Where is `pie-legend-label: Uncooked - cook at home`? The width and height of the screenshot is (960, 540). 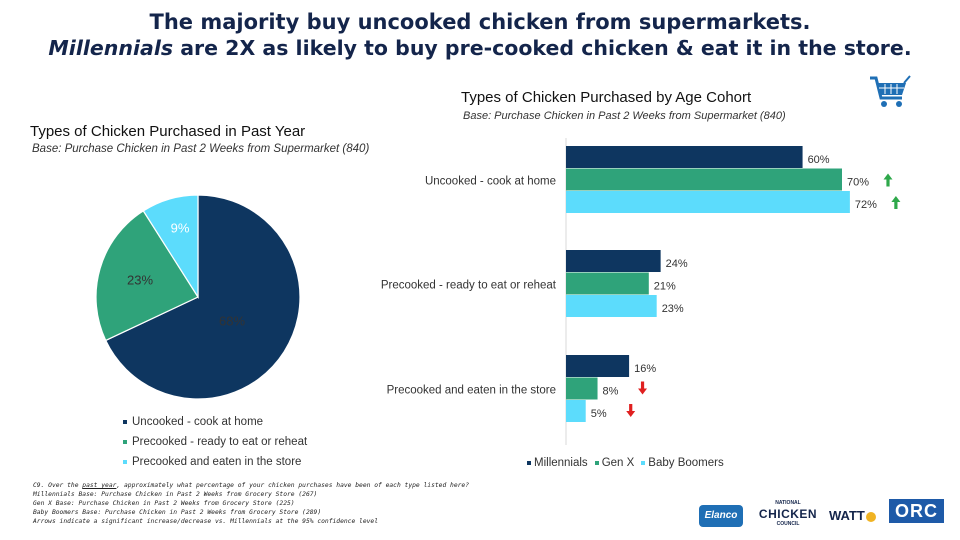 pie-legend-label: Uncooked - cook at home is located at coordinates (198, 422).